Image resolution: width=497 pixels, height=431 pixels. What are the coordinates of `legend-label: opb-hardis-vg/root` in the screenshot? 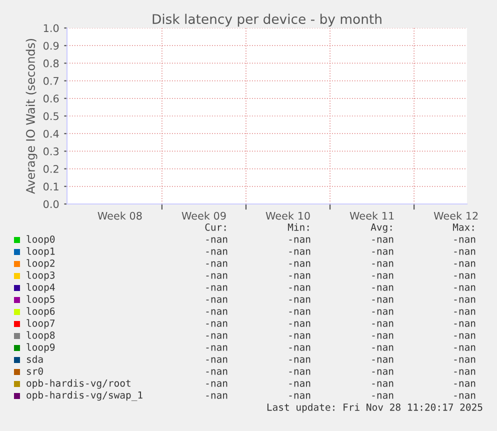 It's located at (78, 384).